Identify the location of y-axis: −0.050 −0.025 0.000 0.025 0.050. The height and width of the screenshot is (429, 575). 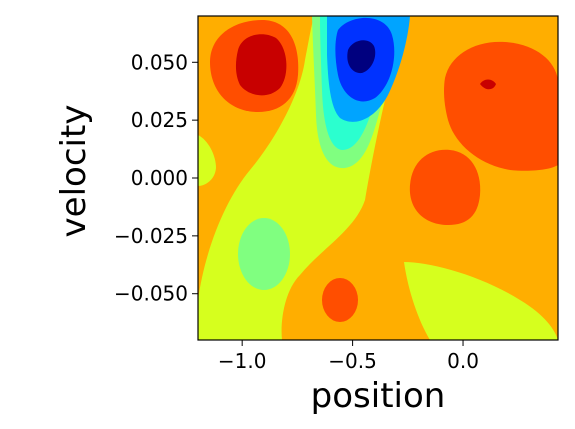
(156, 178).